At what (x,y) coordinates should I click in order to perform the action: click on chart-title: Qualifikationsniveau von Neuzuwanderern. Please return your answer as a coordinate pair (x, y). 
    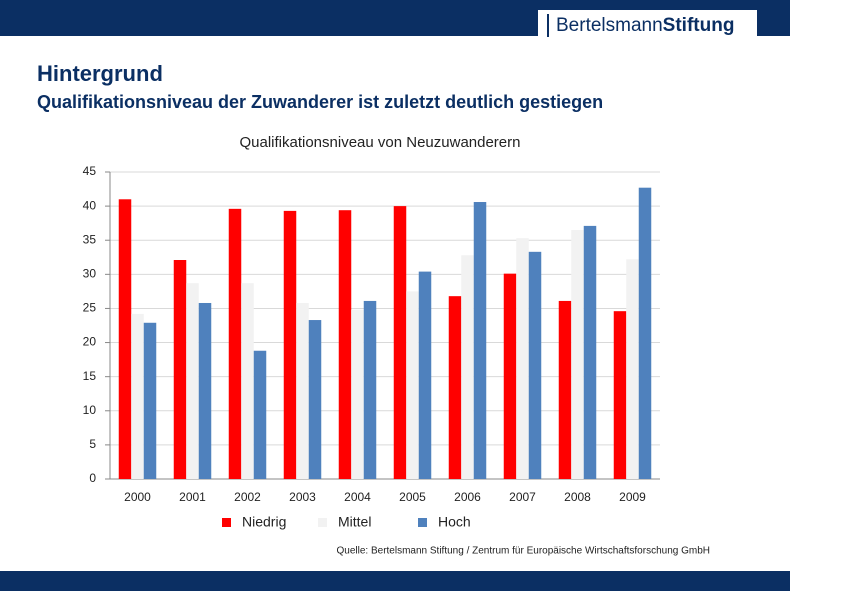
    Looking at the image, I should click on (379, 142).